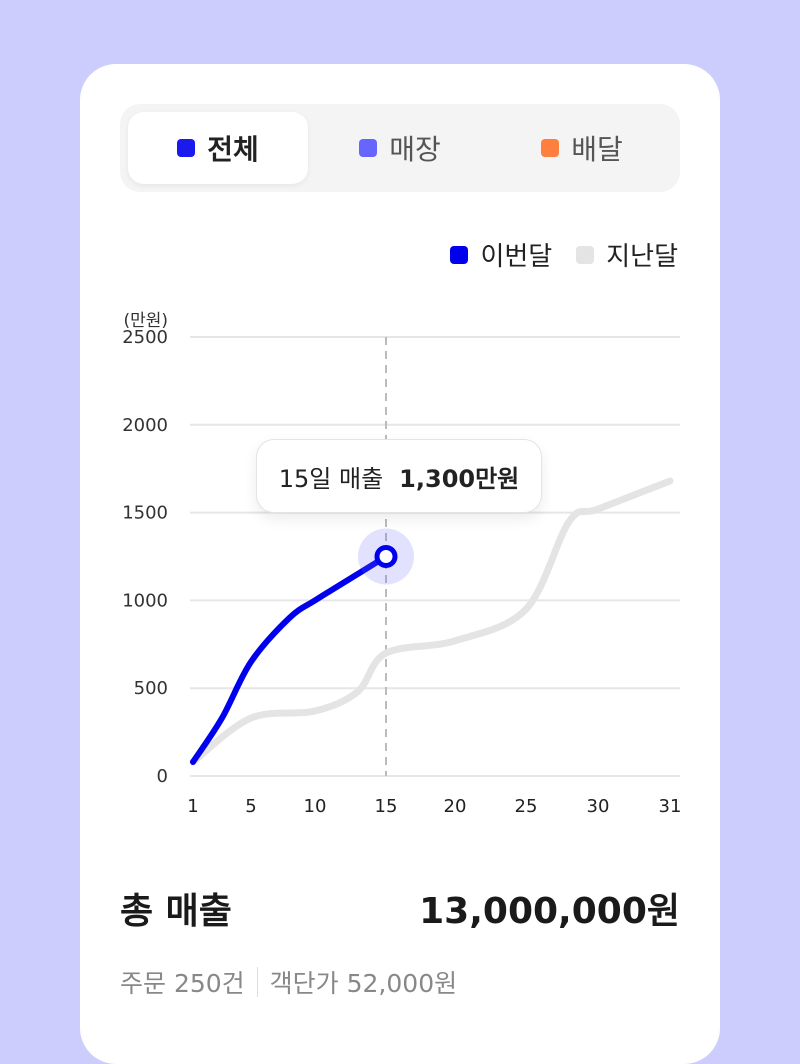 Image resolution: width=800 pixels, height=1064 pixels. I want to click on y-tick-label: 2000, so click(145, 425).